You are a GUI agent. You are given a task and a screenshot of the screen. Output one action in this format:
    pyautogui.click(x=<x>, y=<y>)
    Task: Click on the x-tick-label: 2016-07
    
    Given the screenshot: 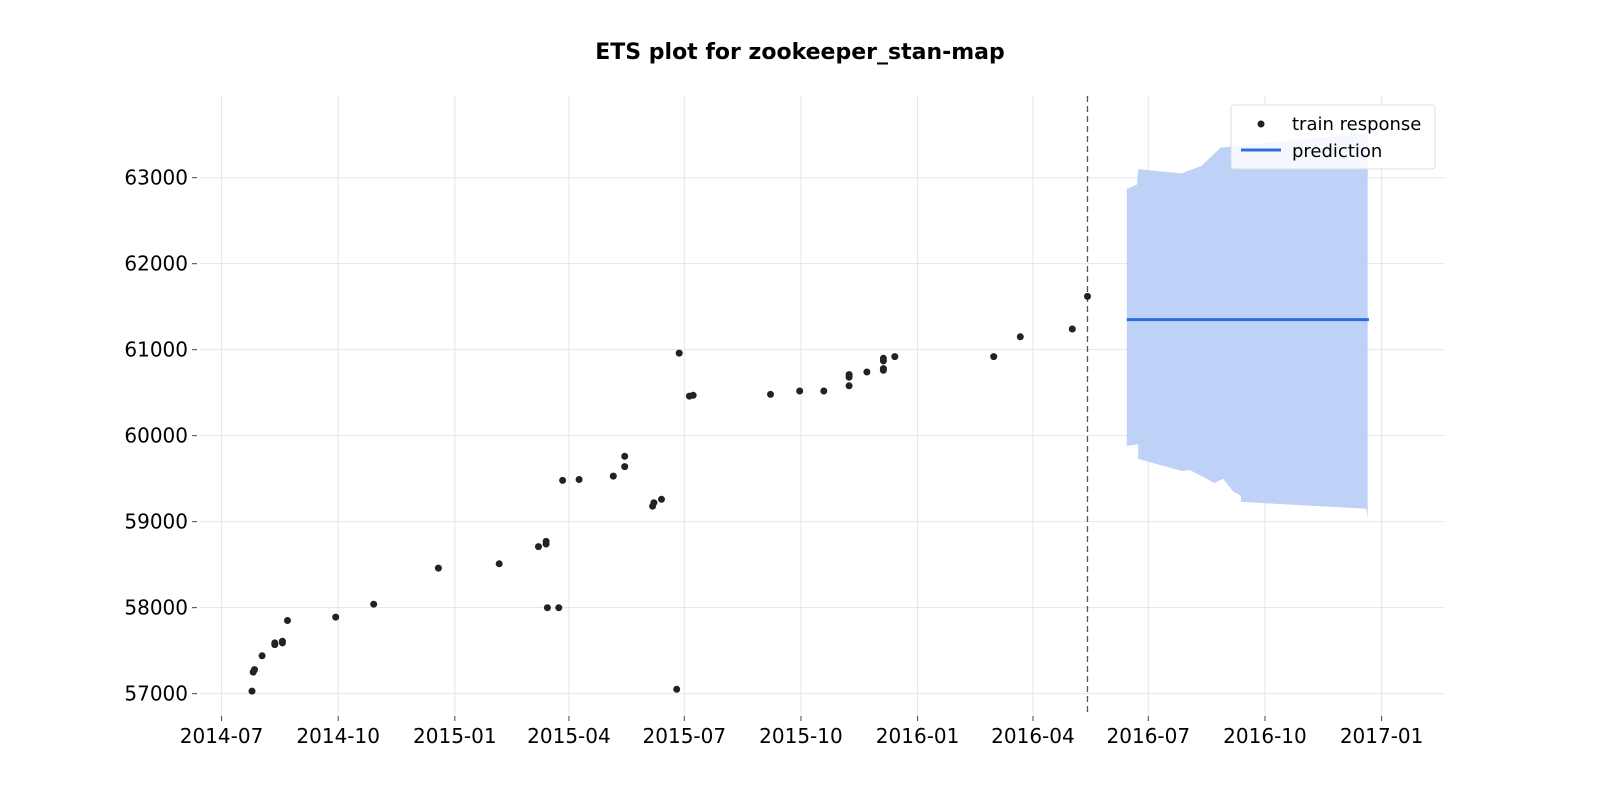 What is the action you would take?
    pyautogui.click(x=1149, y=736)
    